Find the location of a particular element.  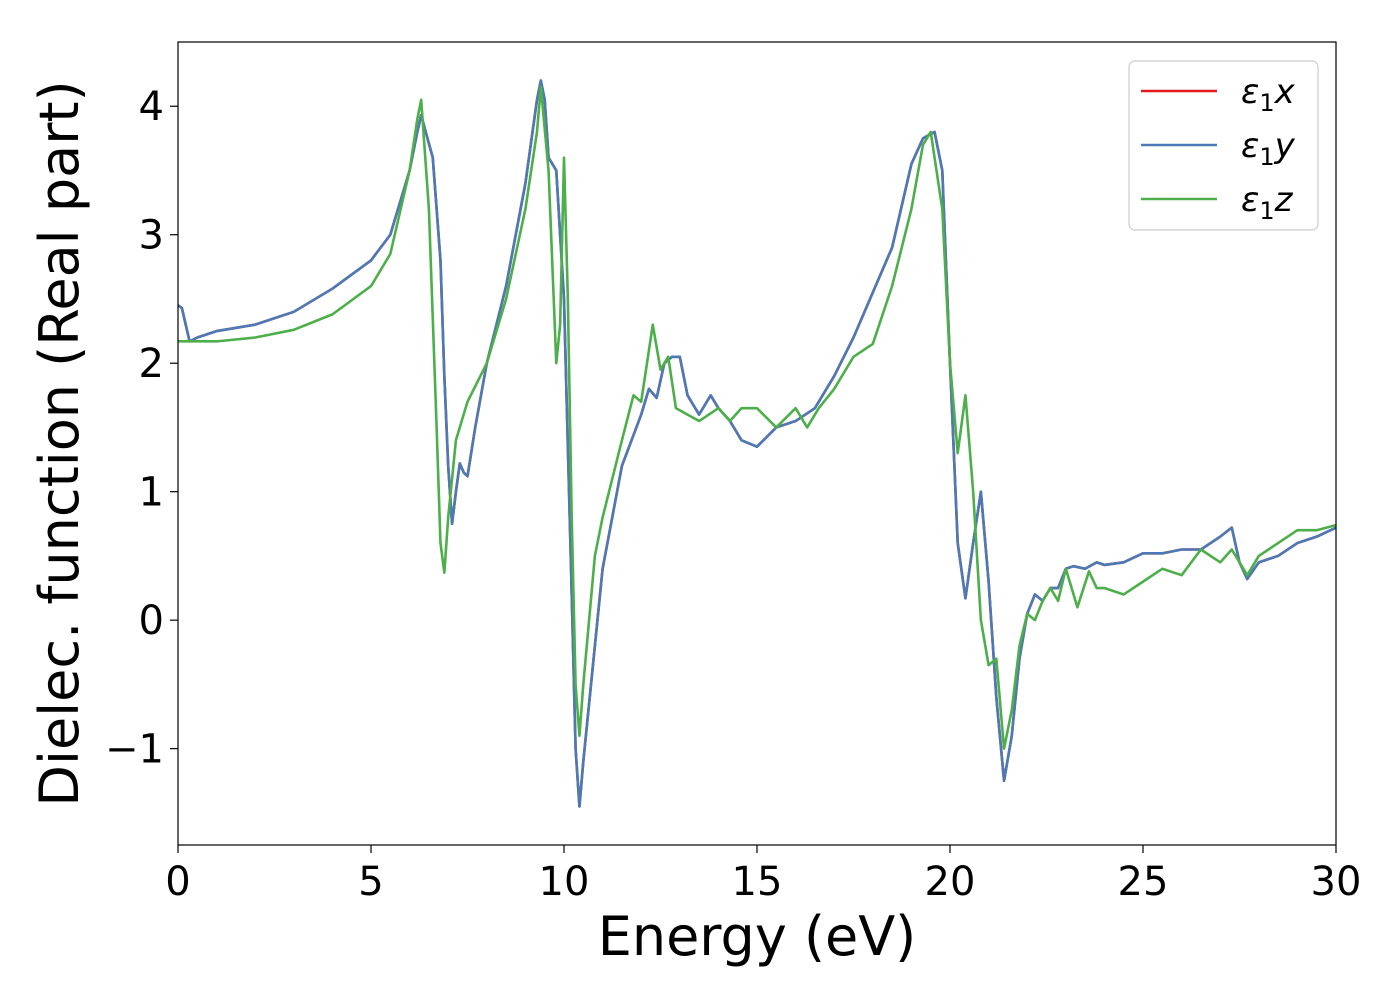

legend-label-z: ε1z is located at coordinates (1267, 202).